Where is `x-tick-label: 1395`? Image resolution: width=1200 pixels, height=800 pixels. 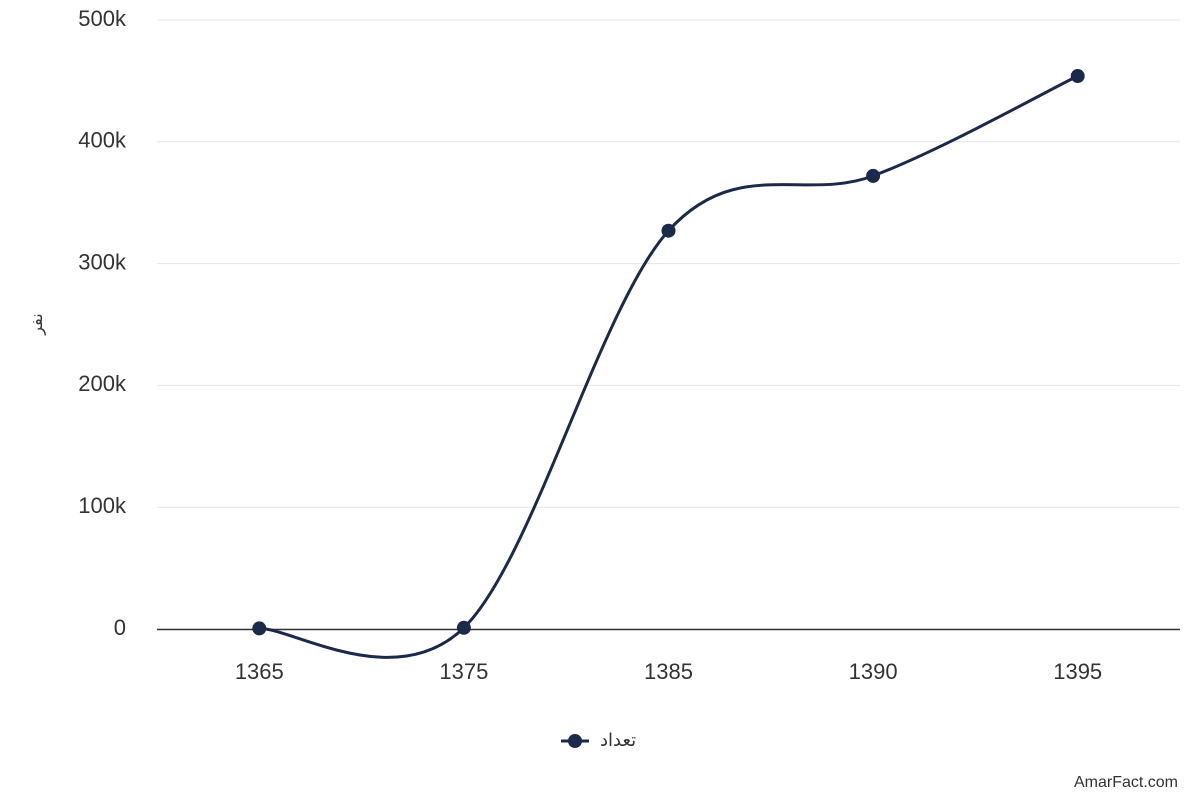
x-tick-label: 1395 is located at coordinates (1077, 671).